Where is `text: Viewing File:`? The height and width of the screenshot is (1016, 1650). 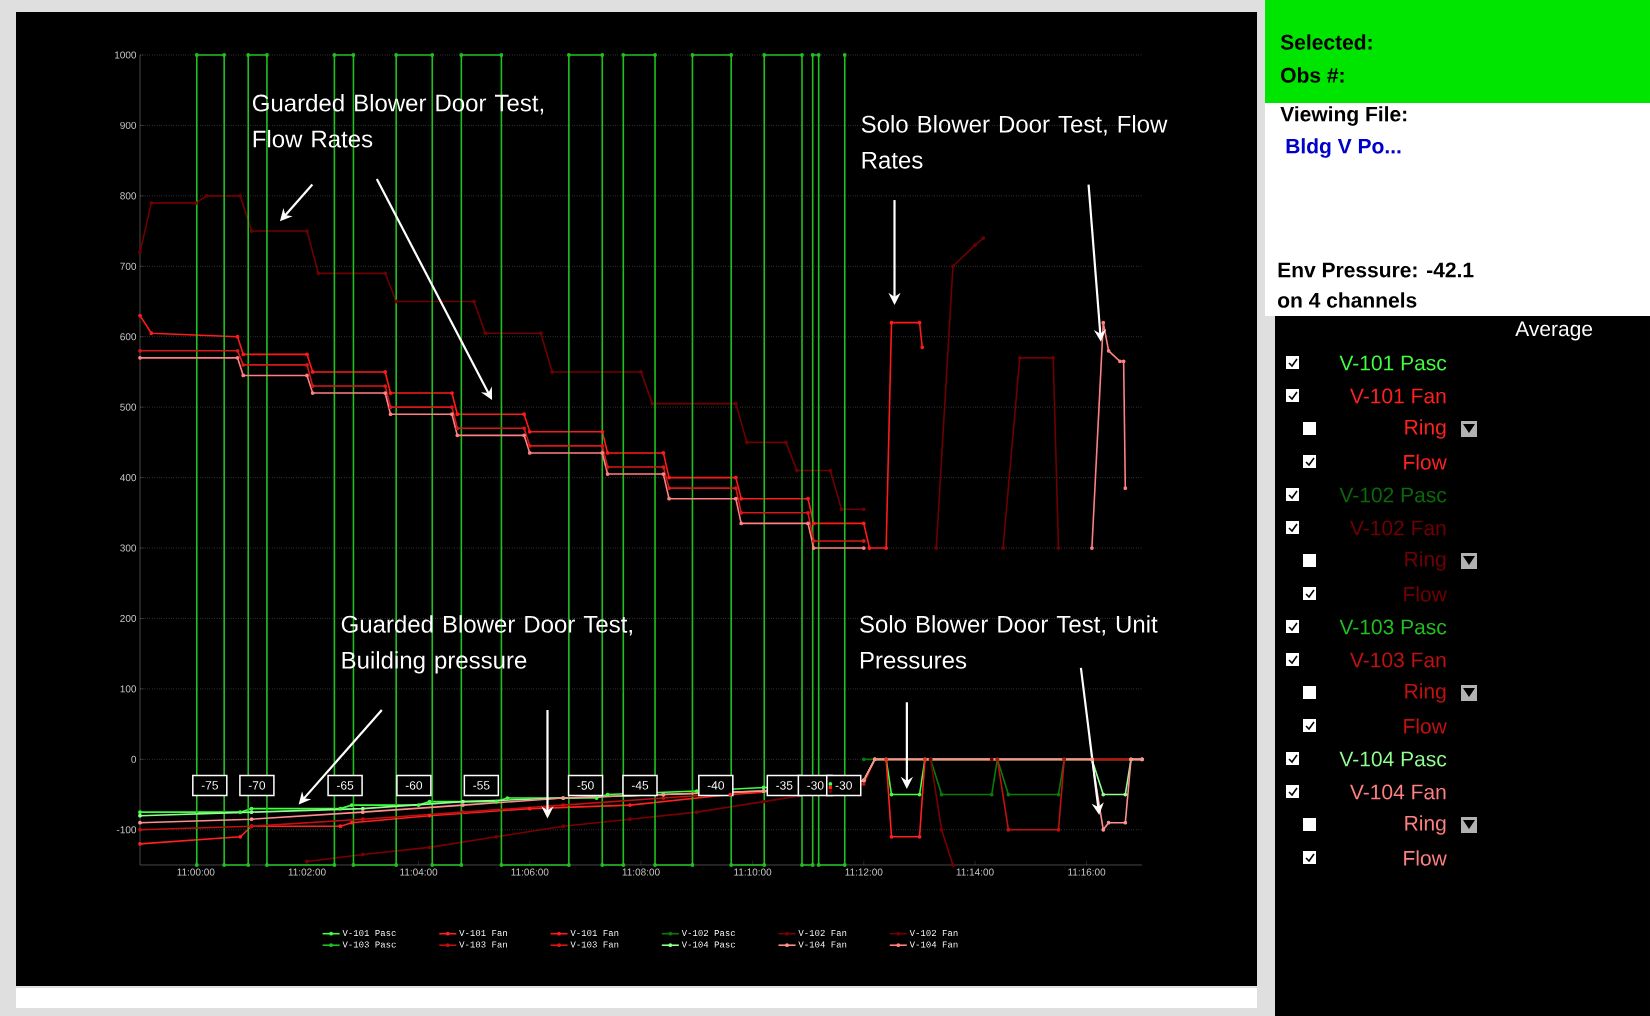
text: Viewing File: is located at coordinates (1343, 116).